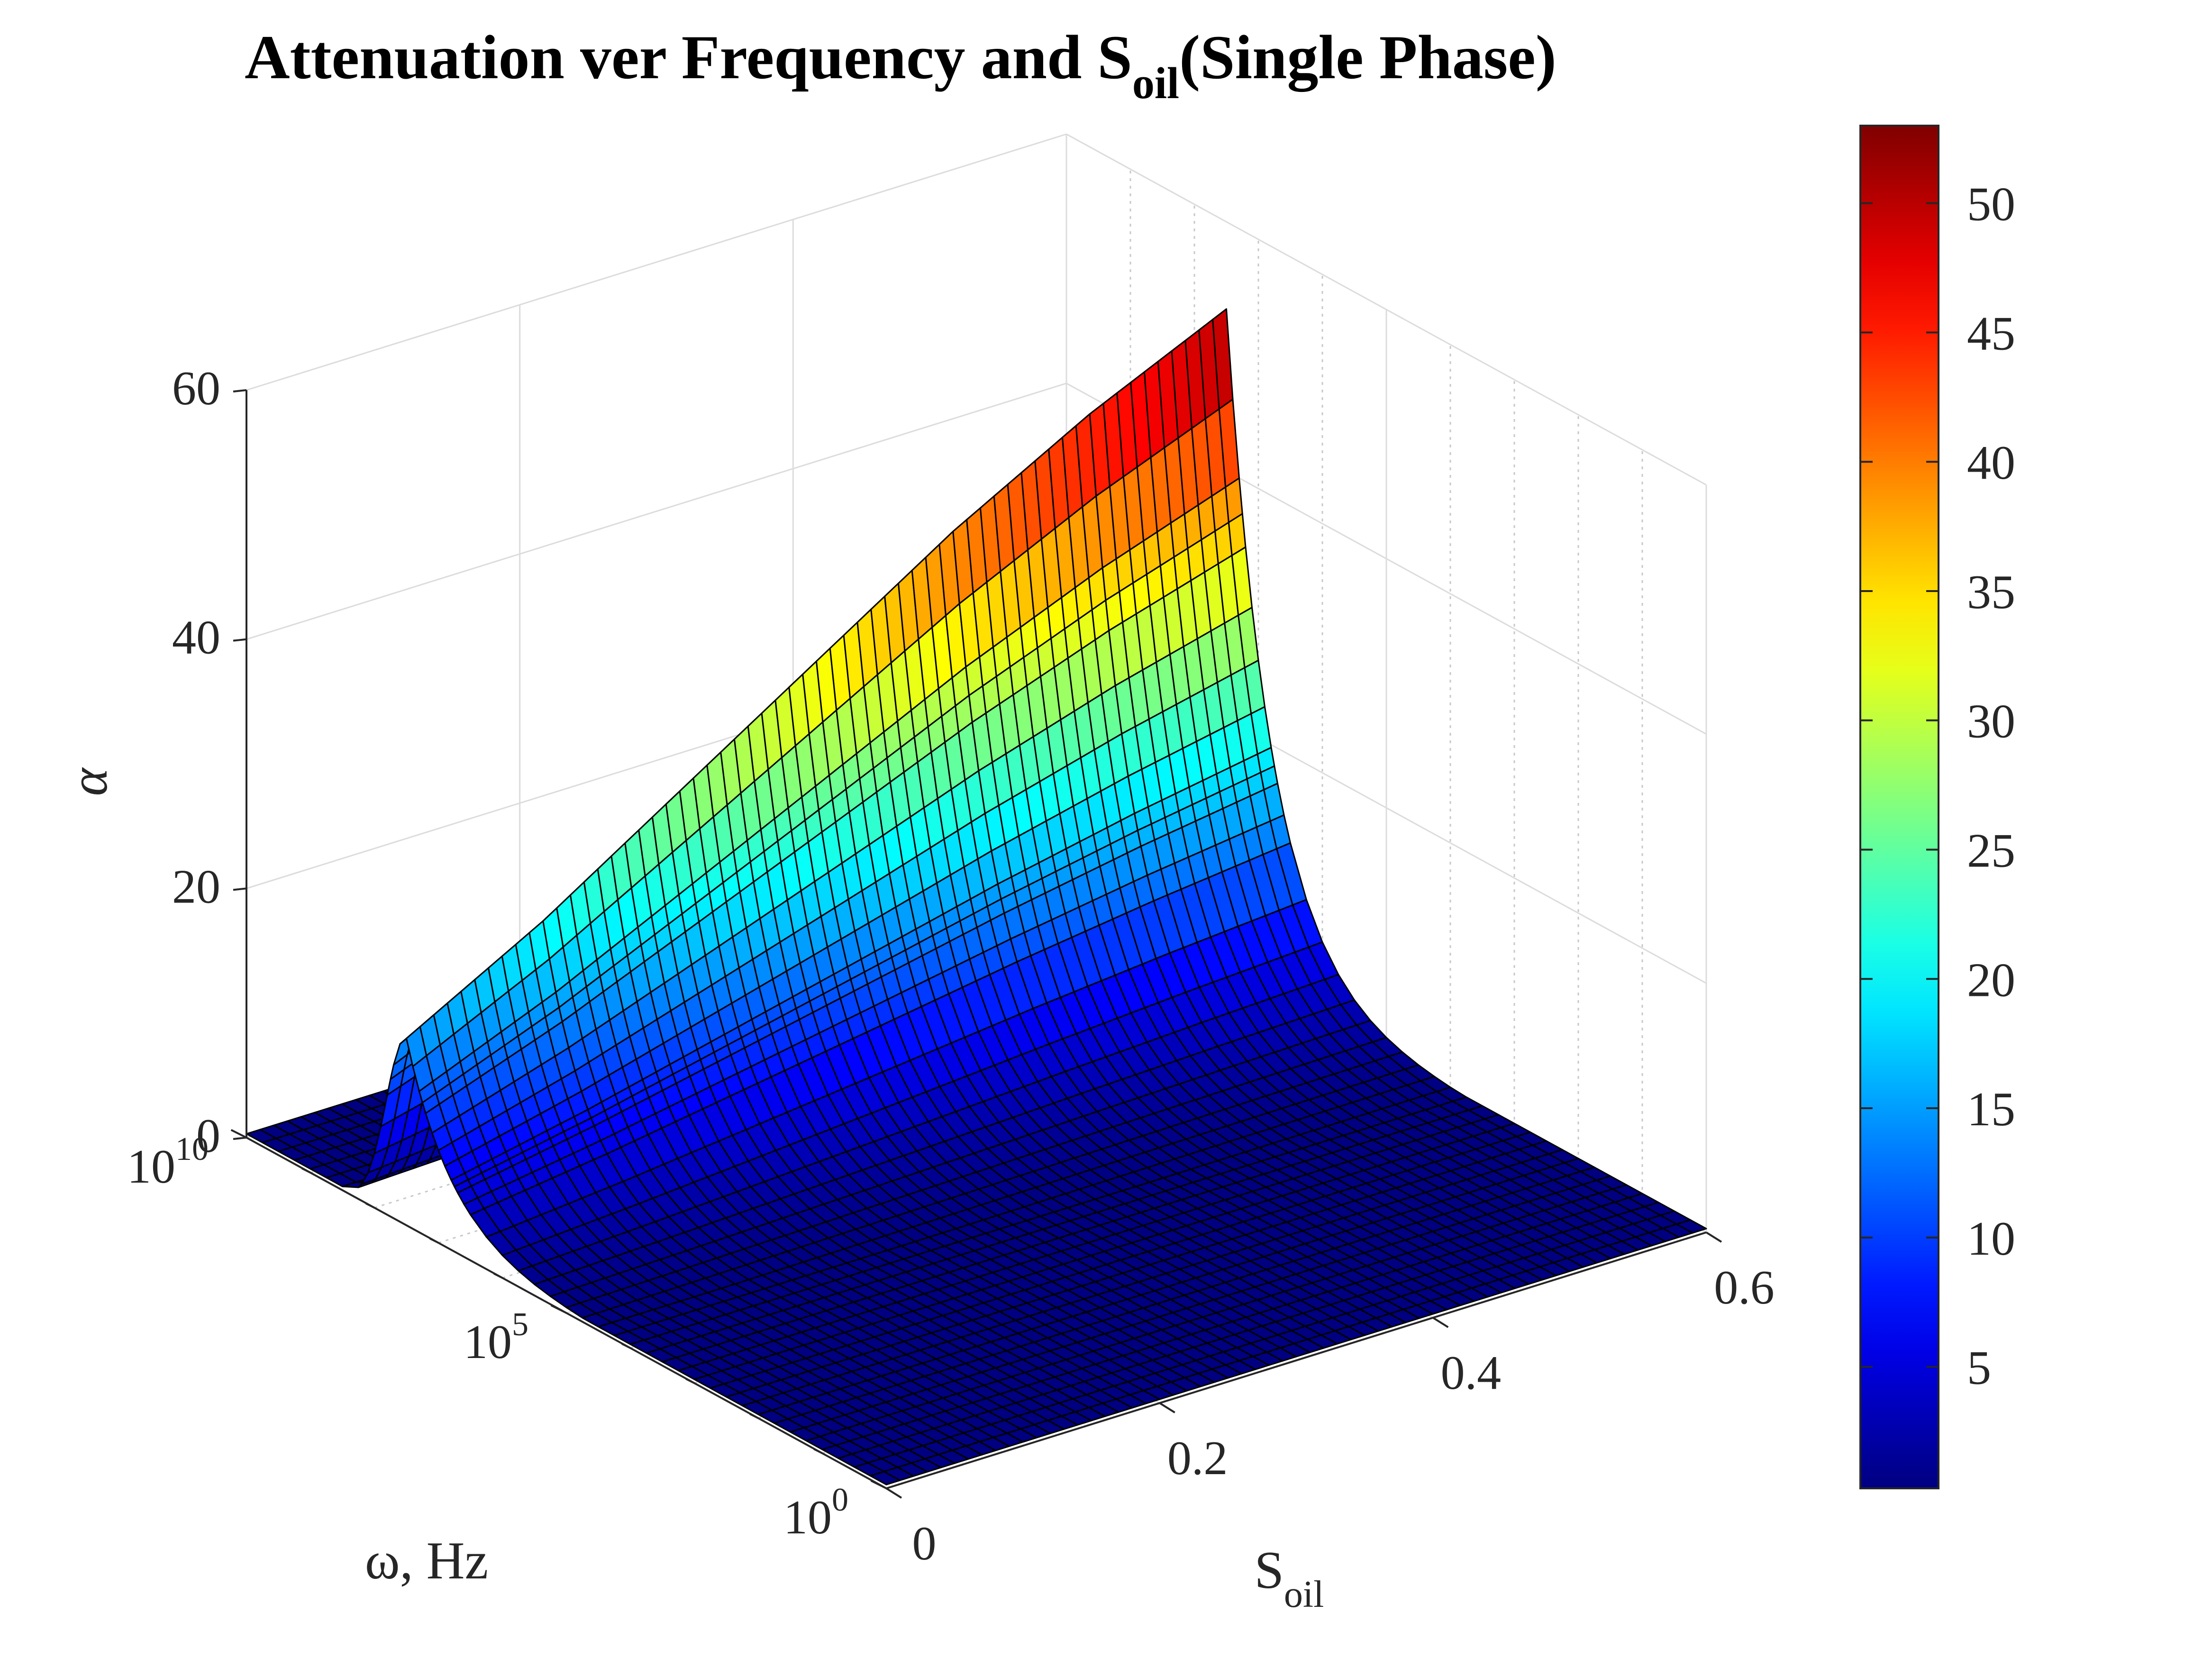  Describe the element at coordinates (815, 1513) in the screenshot. I see `y-tick-label: 10⁰` at that location.